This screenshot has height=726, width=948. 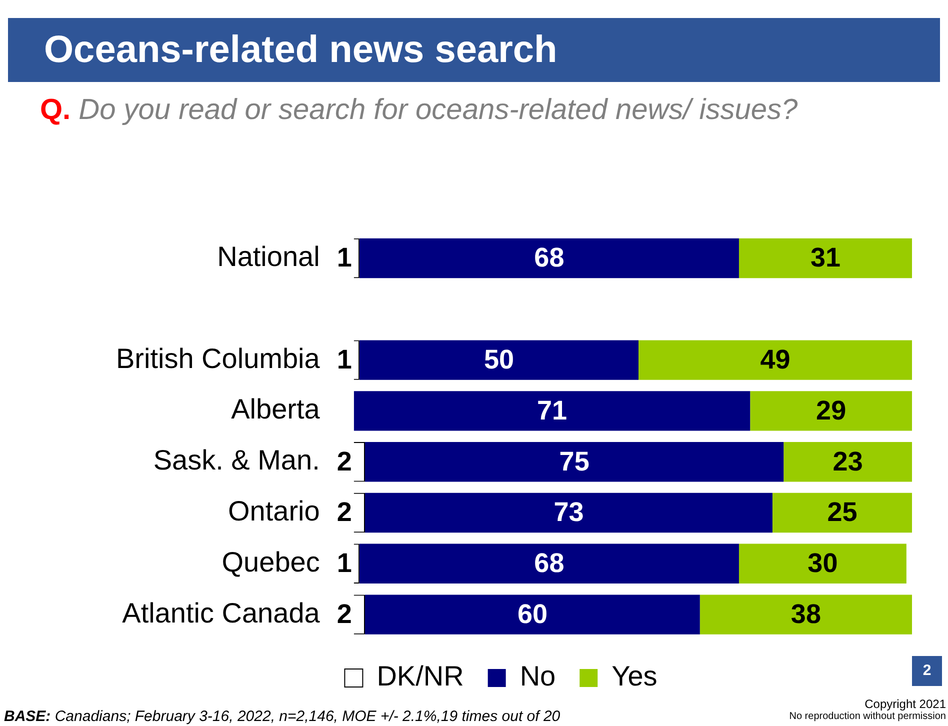 I want to click on data-label: 29, so click(x=831, y=410).